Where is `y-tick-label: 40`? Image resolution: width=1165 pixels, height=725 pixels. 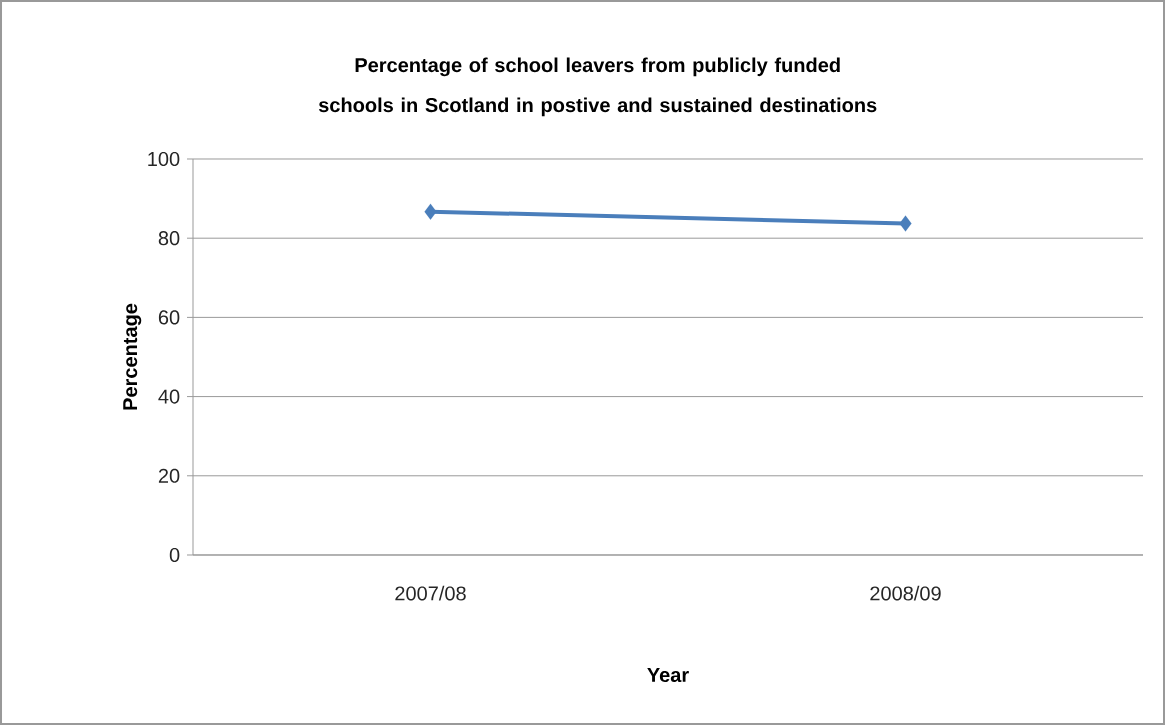
y-tick-label: 40 is located at coordinates (169, 396).